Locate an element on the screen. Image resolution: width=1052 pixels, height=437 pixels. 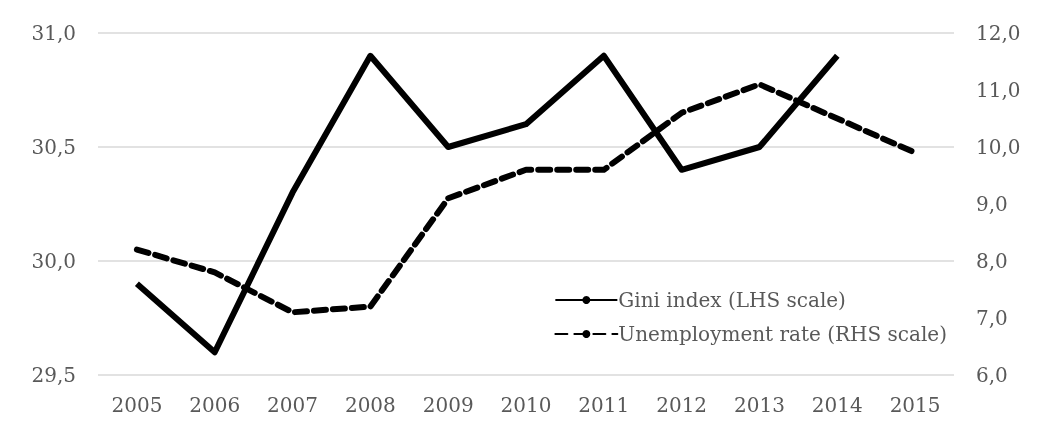
y-tick-label: 30,0 is located at coordinates (53, 261).